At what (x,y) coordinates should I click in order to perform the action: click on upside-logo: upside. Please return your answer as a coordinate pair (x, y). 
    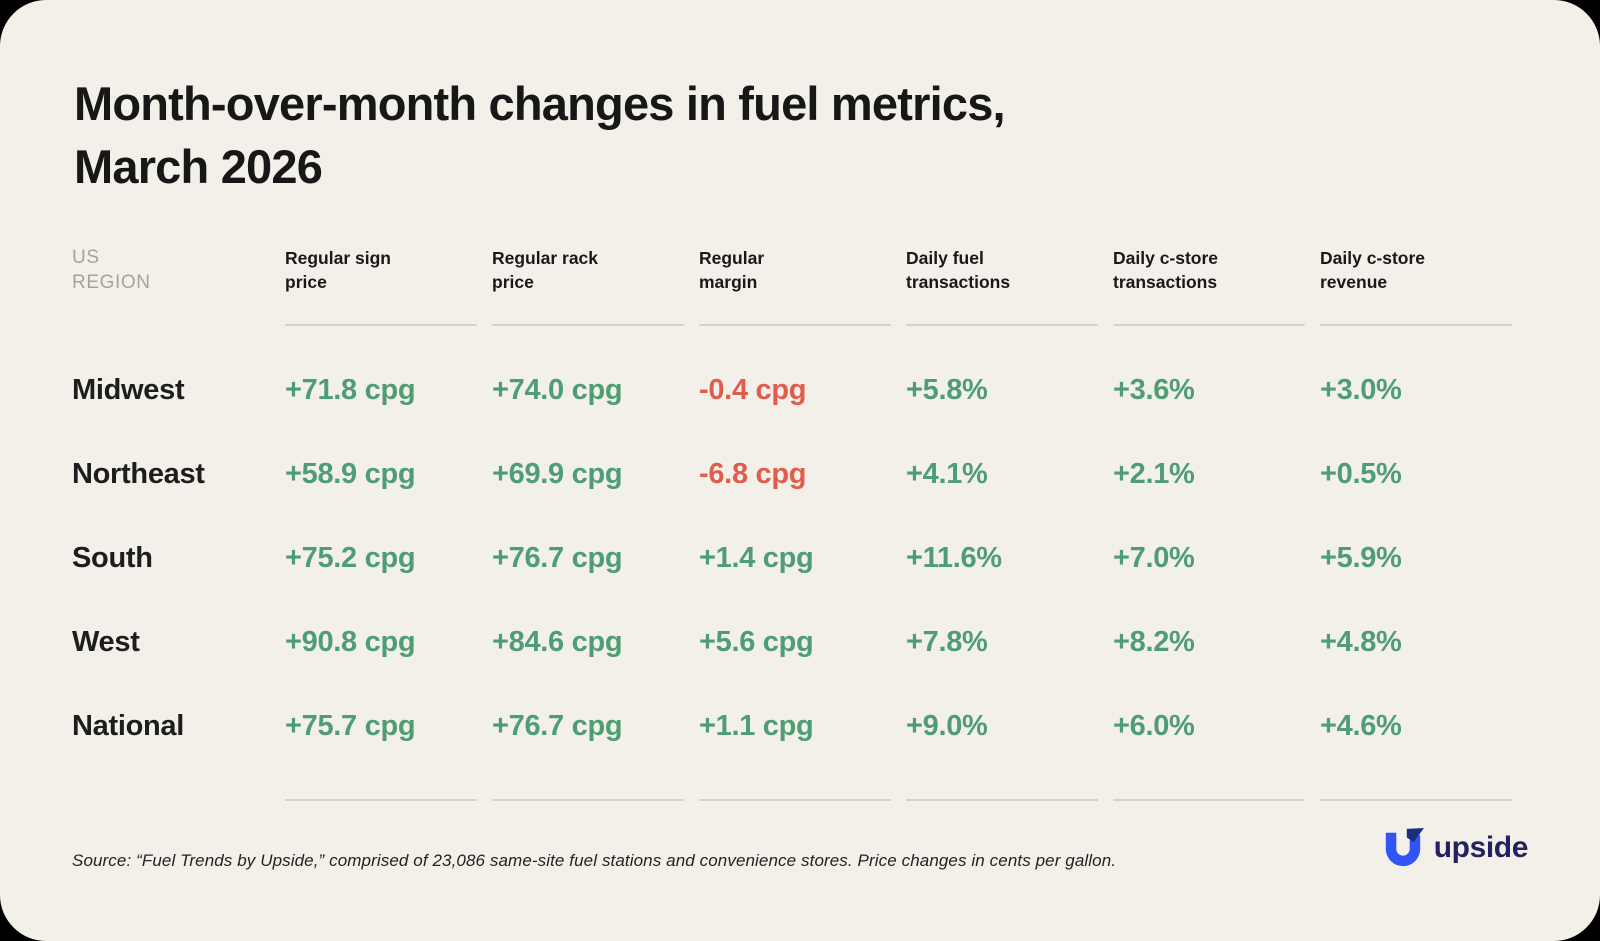
    Looking at the image, I should click on (1455, 848).